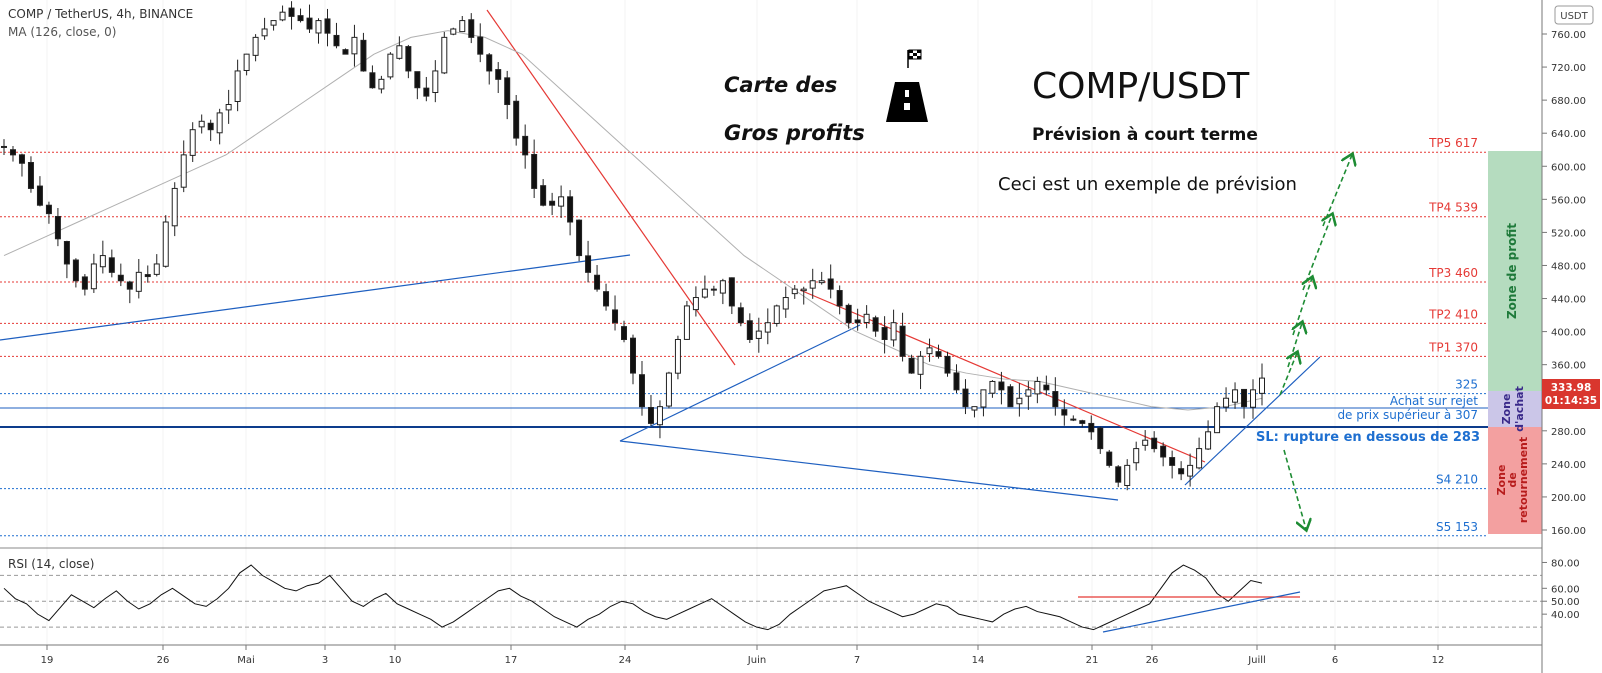 Image resolution: width=1602 pixels, height=673 pixels. I want to click on x-tick-label: Mai, so click(246, 660).